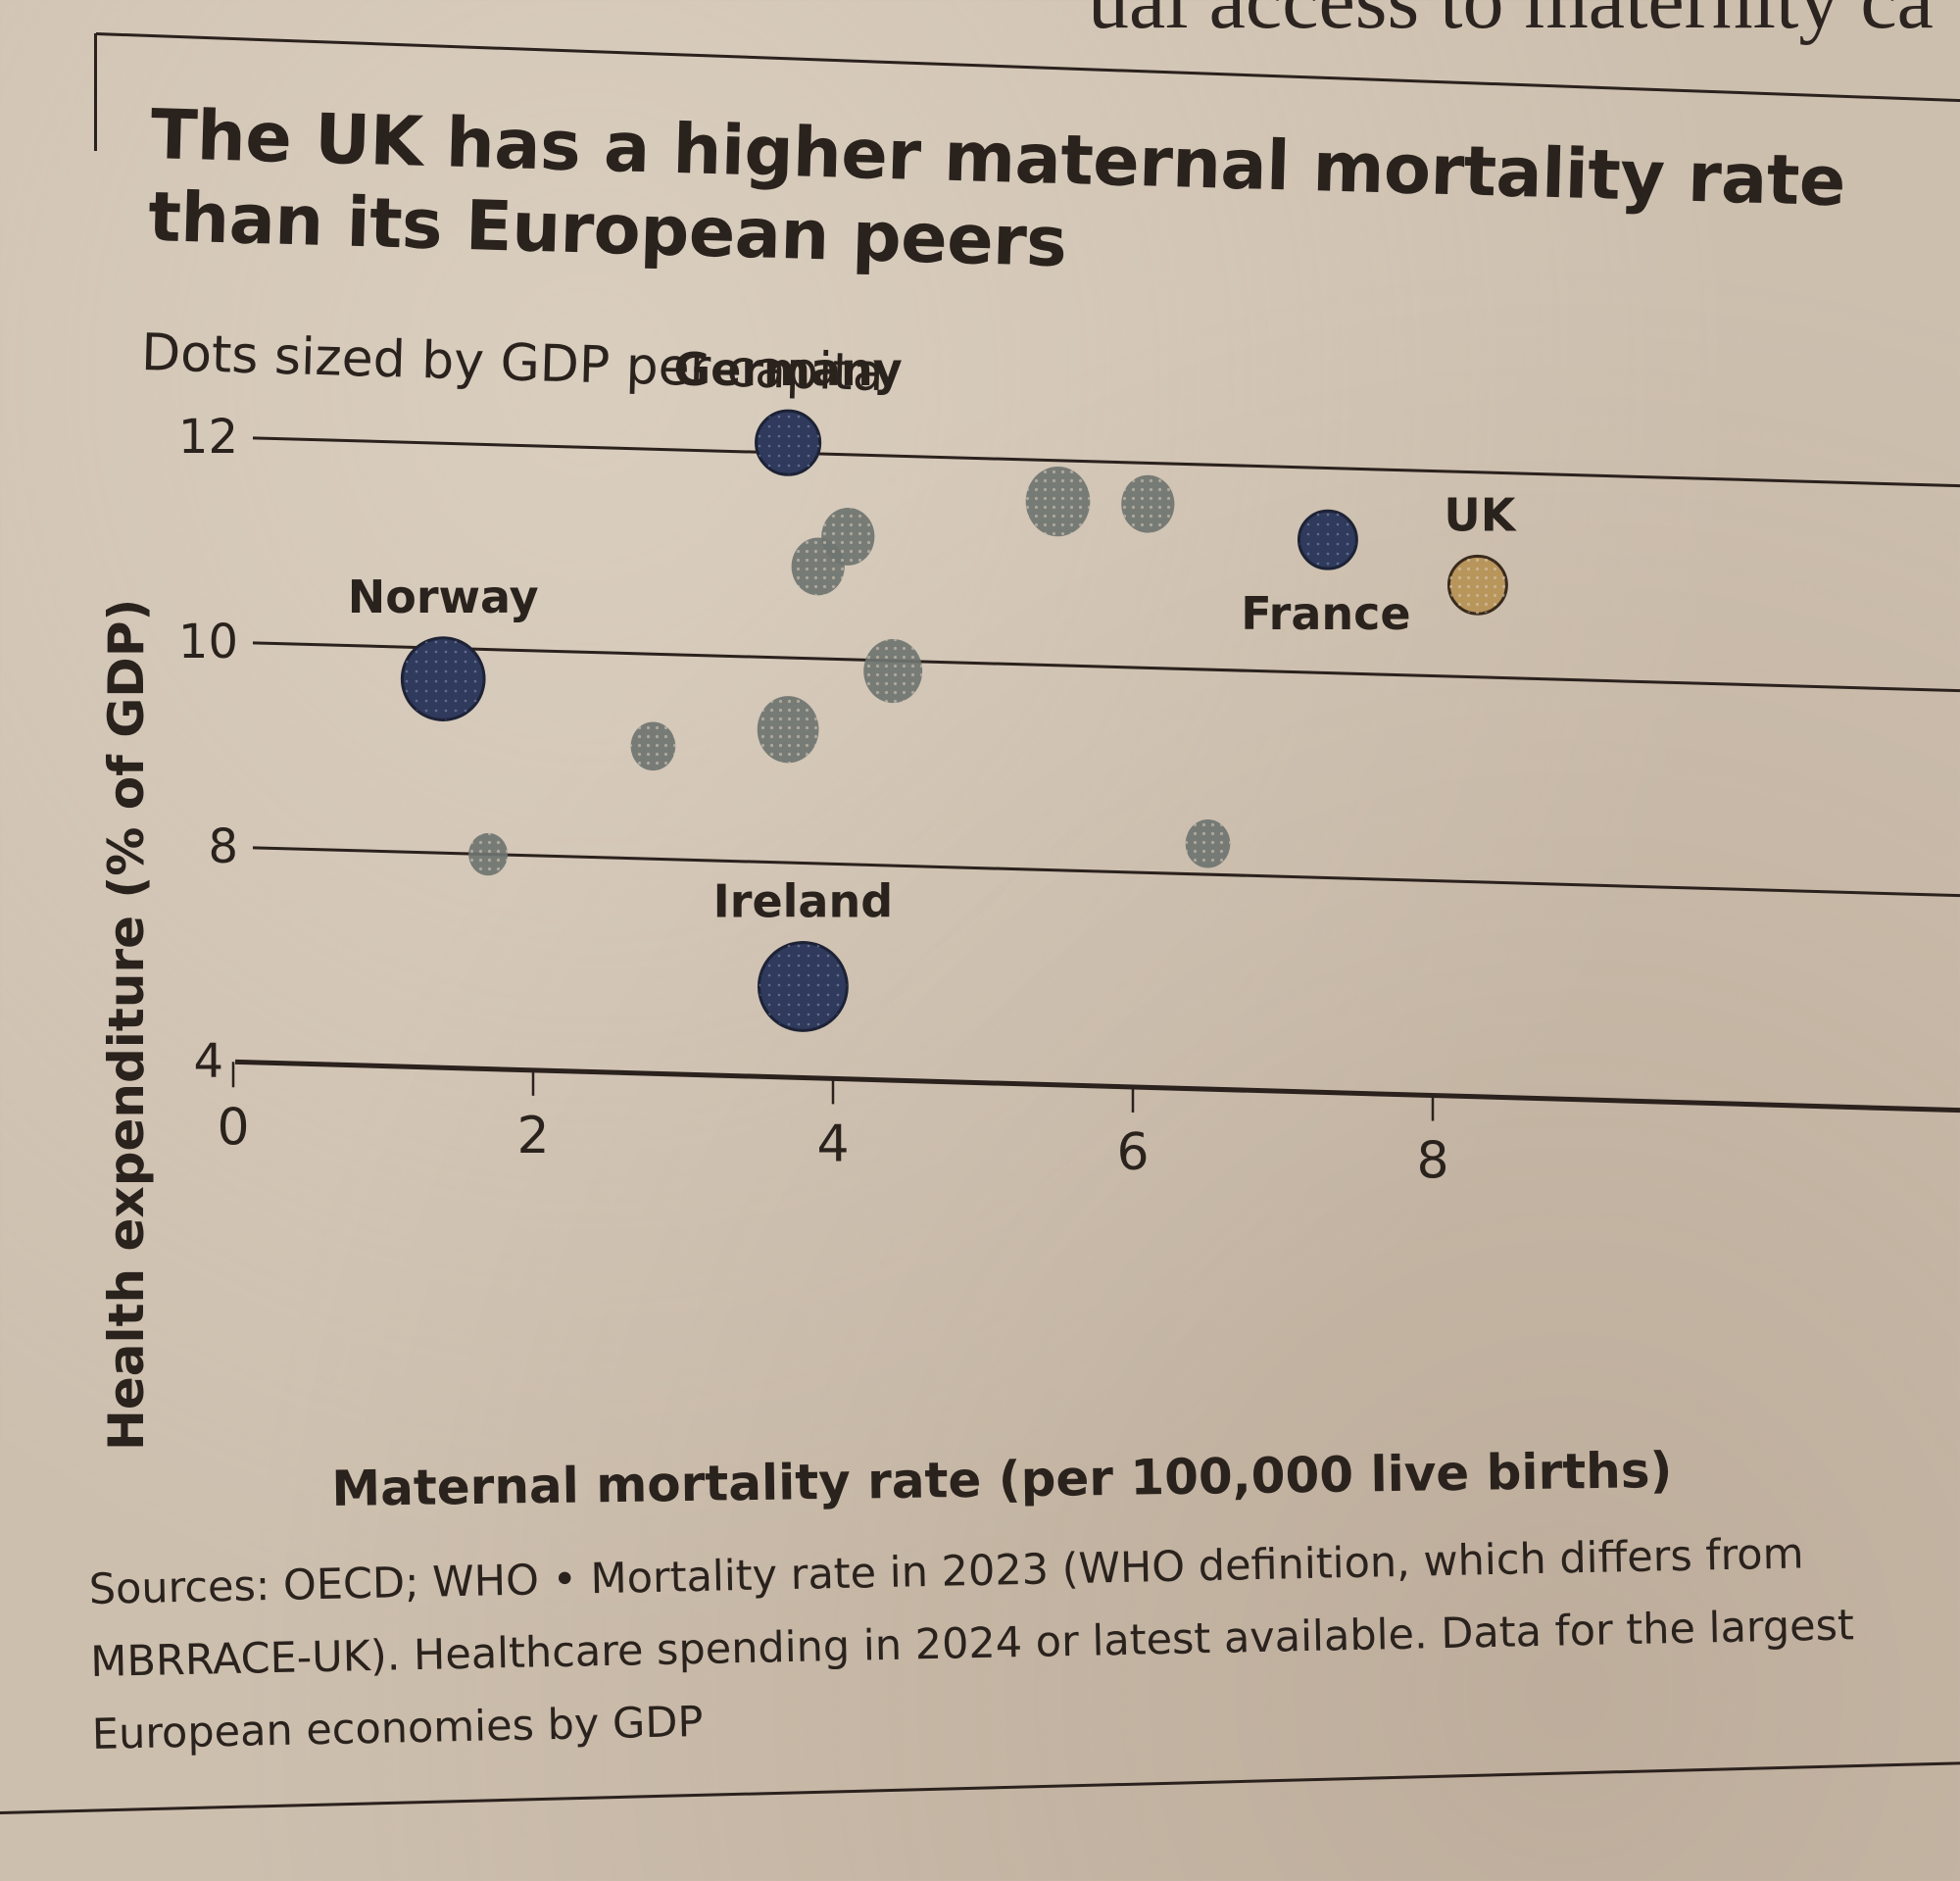 This screenshot has width=1960, height=1881. What do you see at coordinates (1432, 1161) in the screenshot?
I see `x-tick-label: 8` at bounding box center [1432, 1161].